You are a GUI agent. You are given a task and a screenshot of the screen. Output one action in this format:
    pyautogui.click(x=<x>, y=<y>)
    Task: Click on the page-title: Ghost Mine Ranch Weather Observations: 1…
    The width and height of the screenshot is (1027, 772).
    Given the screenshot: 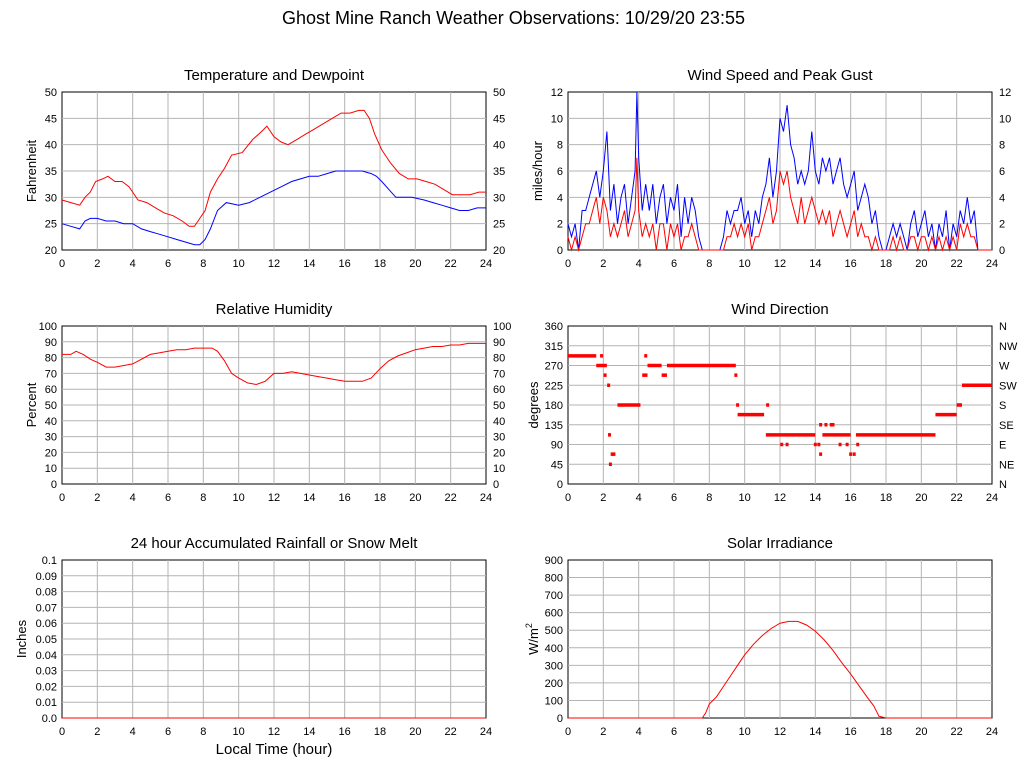 What is the action you would take?
    pyautogui.click(x=513, y=18)
    